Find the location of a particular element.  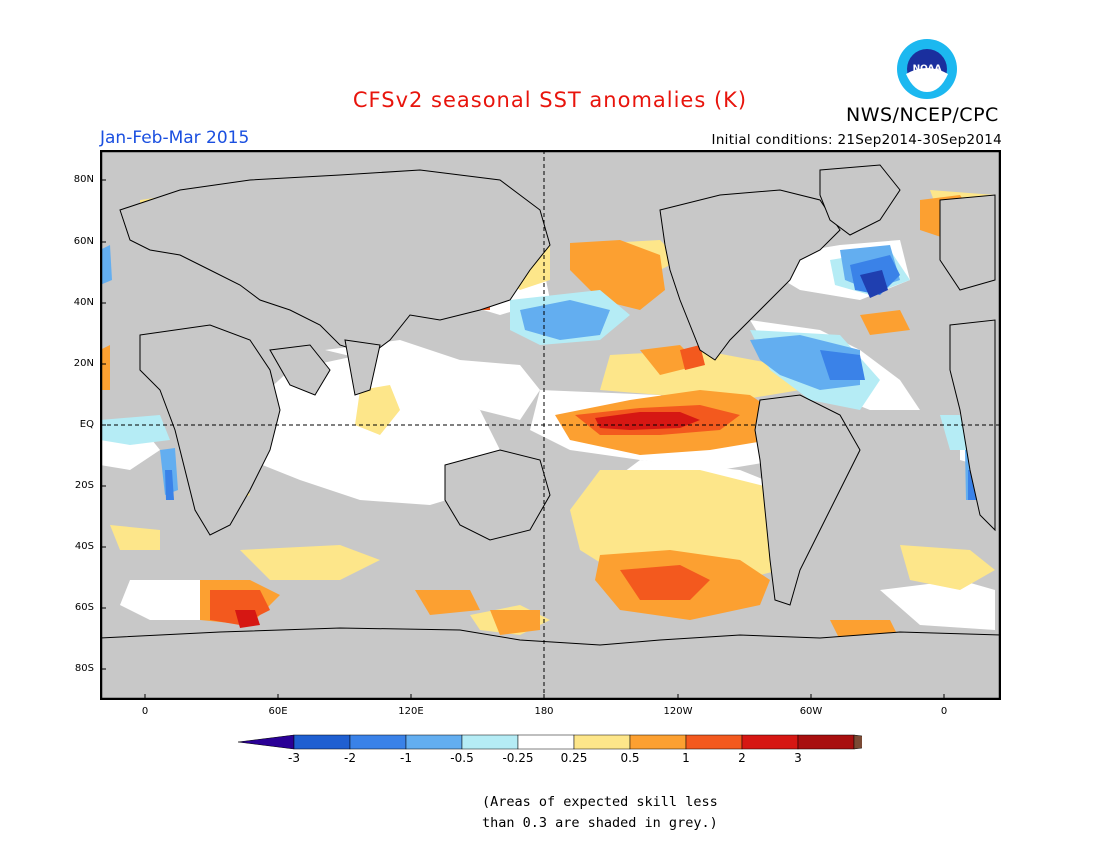

colorbar-tick-label: 0.5 is located at coordinates (630, 758).